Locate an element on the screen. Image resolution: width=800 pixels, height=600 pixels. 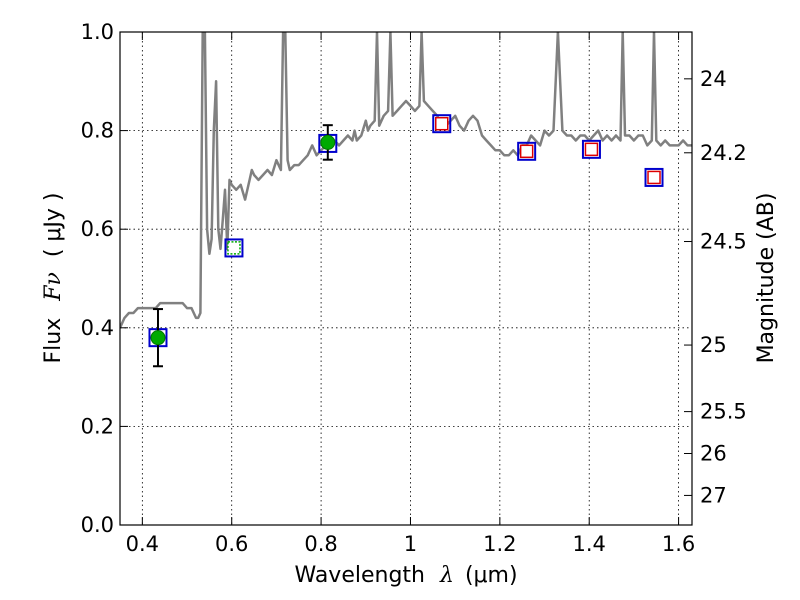
y2-tick-label: 27 is located at coordinates (713, 495).